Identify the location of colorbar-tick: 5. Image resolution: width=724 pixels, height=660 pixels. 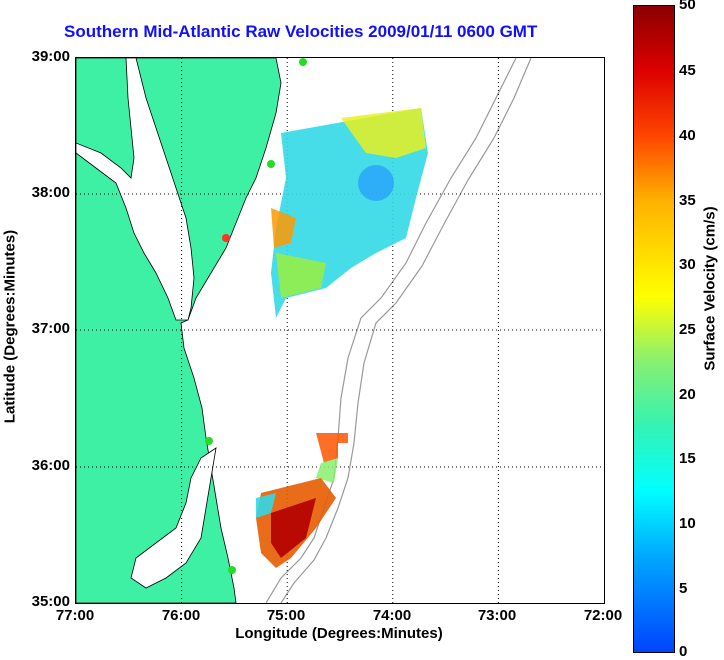
(683, 588).